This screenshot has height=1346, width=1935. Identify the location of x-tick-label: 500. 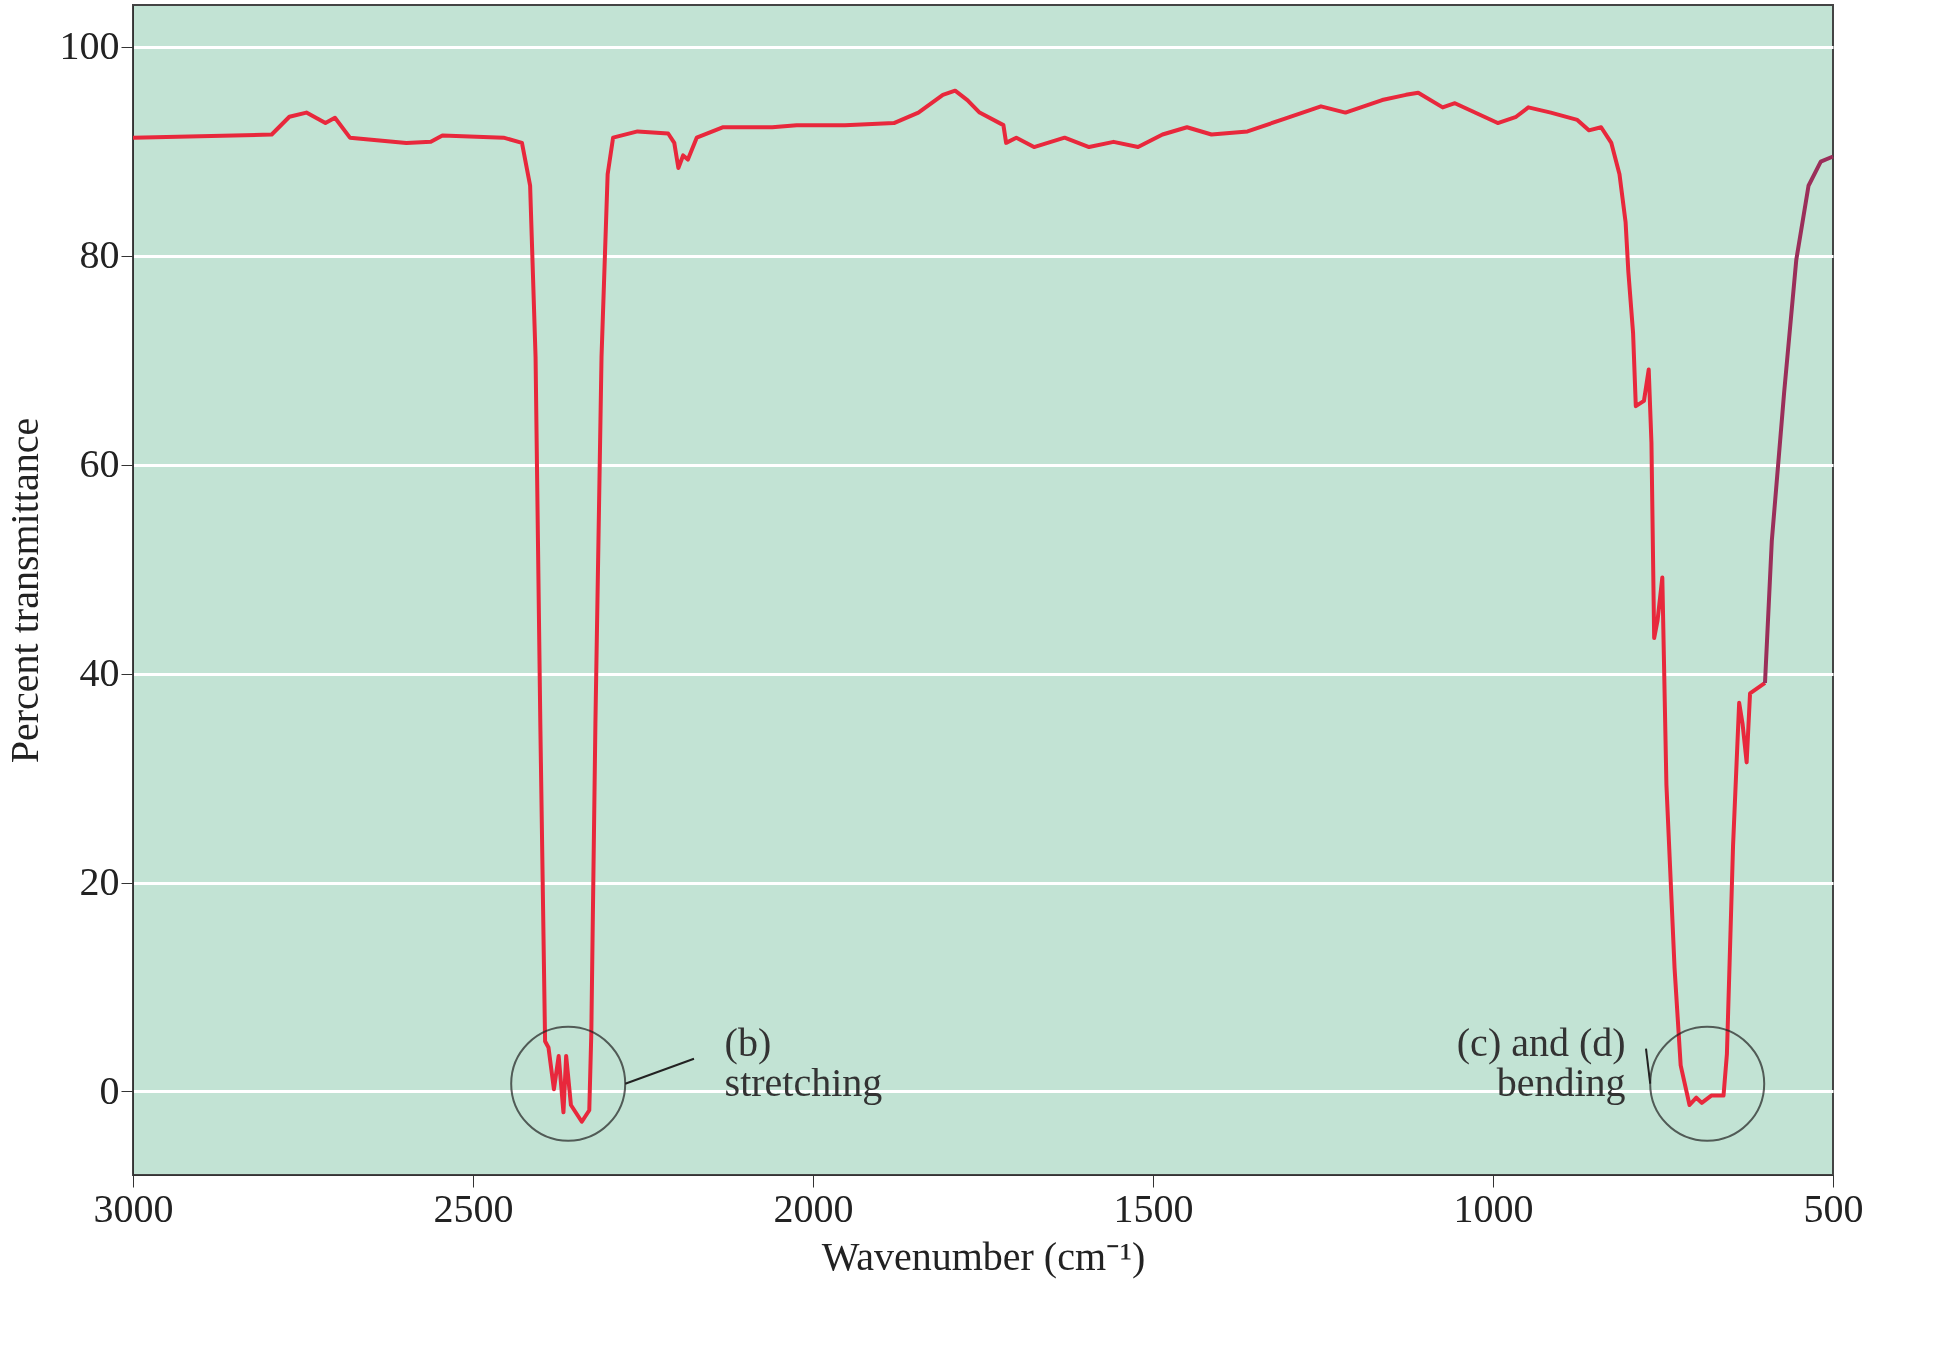
(1833, 1208).